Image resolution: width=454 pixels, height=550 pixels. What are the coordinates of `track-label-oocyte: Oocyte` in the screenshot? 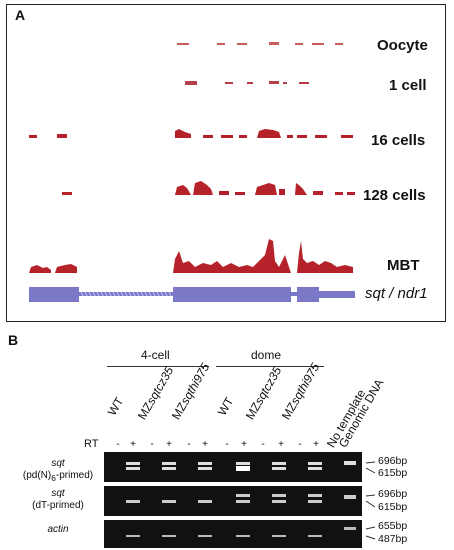 It's located at (402, 45).